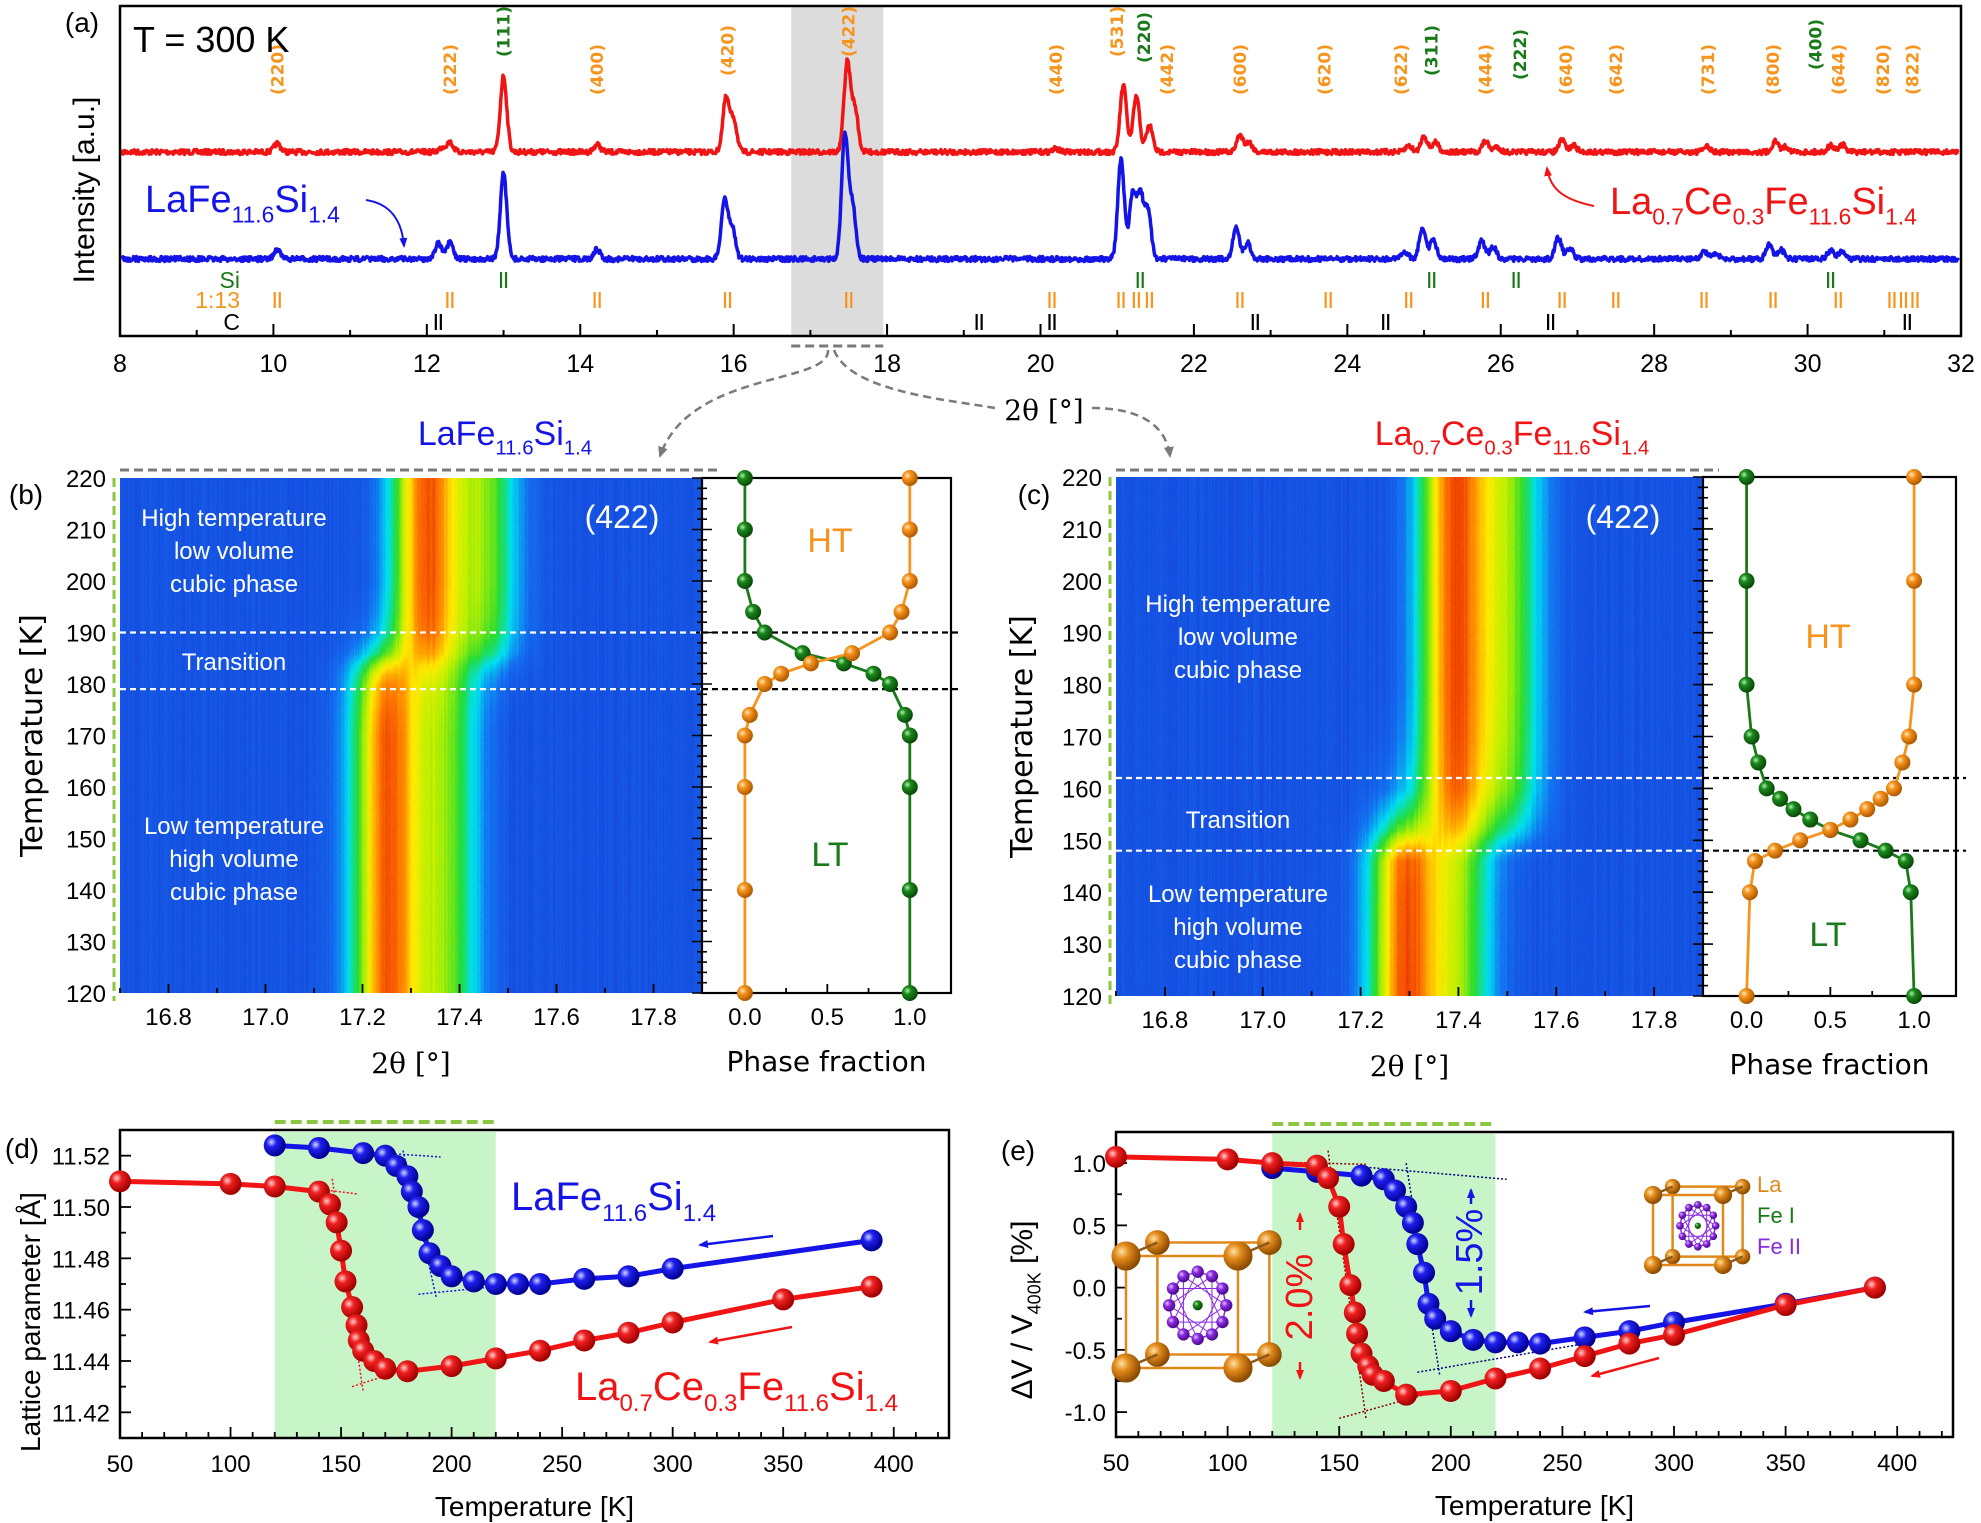  What do you see at coordinates (783, 1464) in the screenshot?
I see `x-tick-label: 350` at bounding box center [783, 1464].